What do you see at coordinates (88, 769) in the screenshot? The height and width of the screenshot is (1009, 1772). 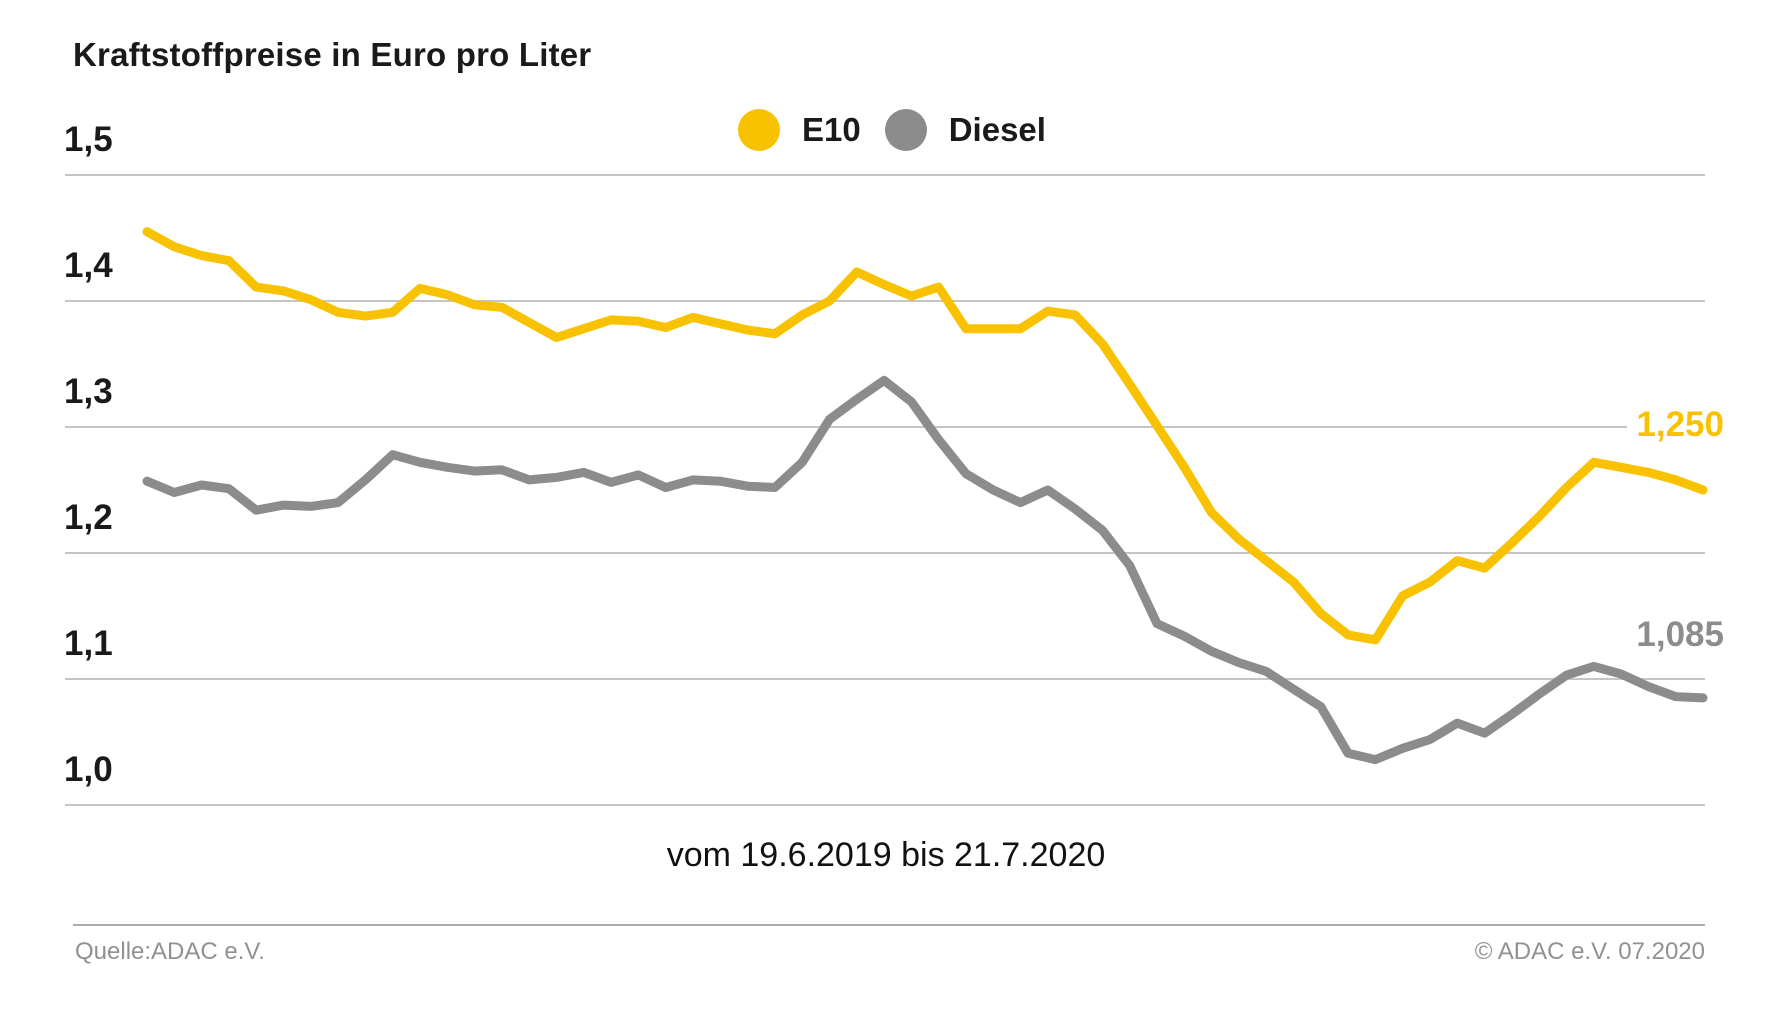 I see `y-axis-label: 1,0` at bounding box center [88, 769].